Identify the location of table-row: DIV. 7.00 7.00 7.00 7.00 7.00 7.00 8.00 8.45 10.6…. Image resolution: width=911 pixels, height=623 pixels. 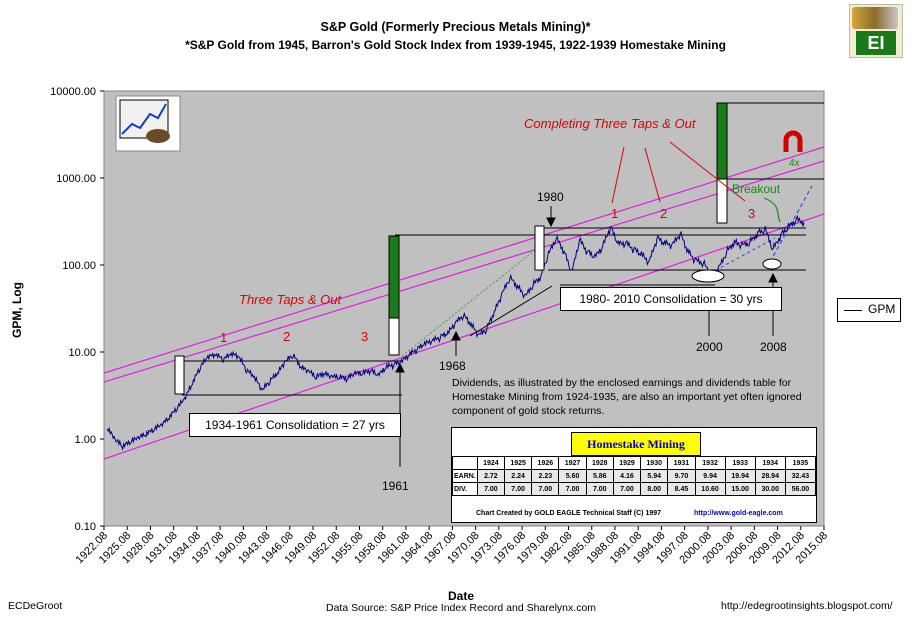
(634, 489).